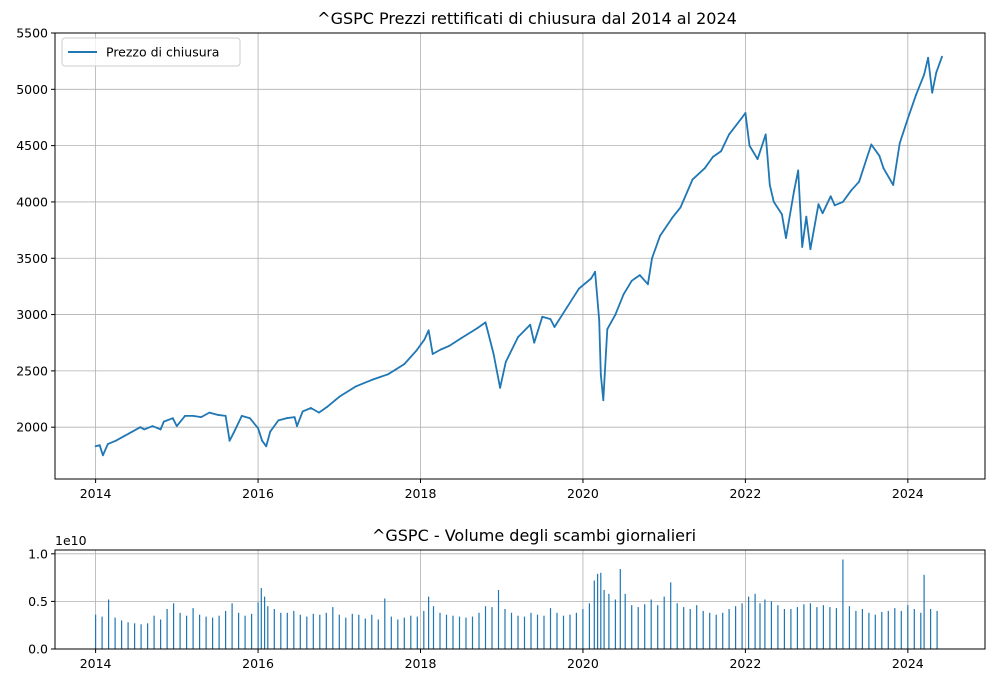  What do you see at coordinates (32, 258) in the screenshot?
I see `y-tick-label: 3500` at bounding box center [32, 258].